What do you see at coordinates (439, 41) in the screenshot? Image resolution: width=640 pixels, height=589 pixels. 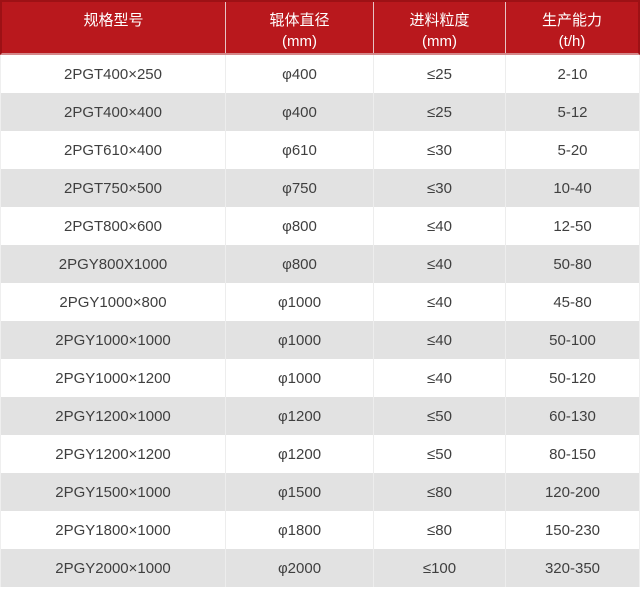 I see `col-header-feed-size-unit: (mm)` at bounding box center [439, 41].